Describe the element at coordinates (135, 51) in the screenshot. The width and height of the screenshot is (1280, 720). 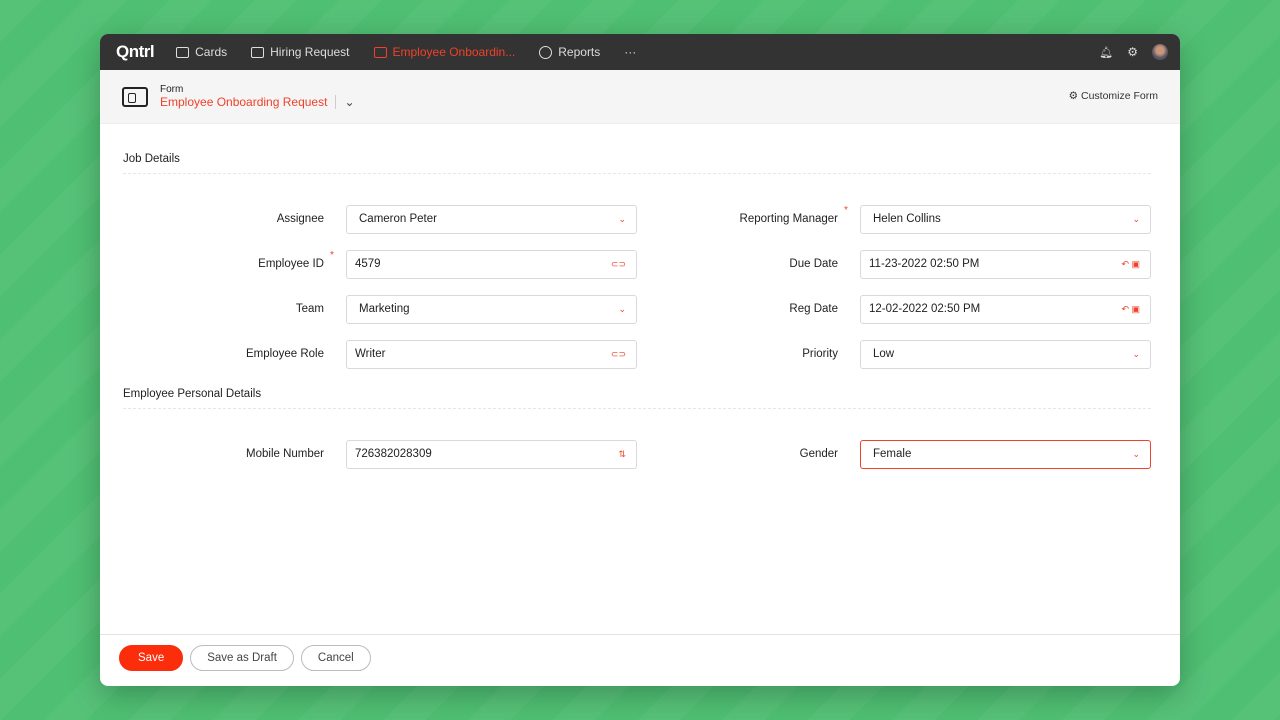
I see `logo: Qntrl` at that location.